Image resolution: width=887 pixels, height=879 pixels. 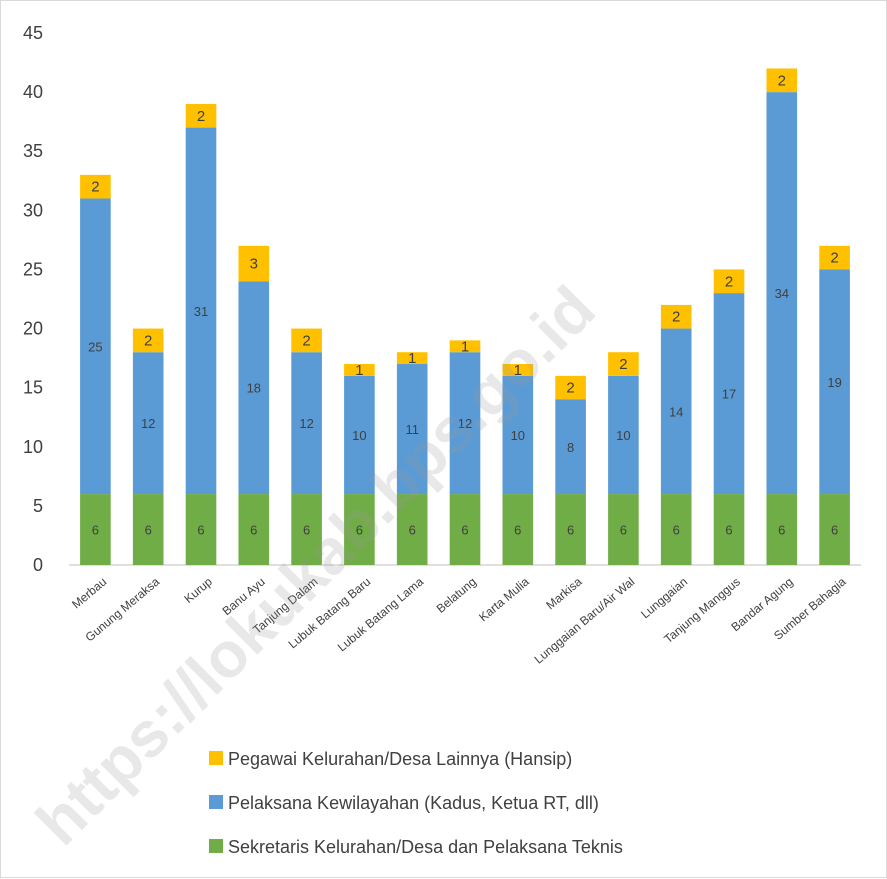 I want to click on y-tick-label: 15, so click(x=33, y=388).